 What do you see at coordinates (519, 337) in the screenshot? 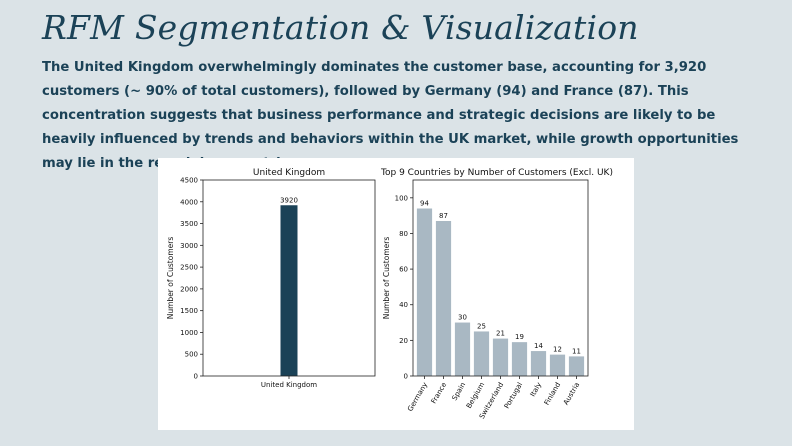
I see `bar-value-label: 19` at bounding box center [519, 337].